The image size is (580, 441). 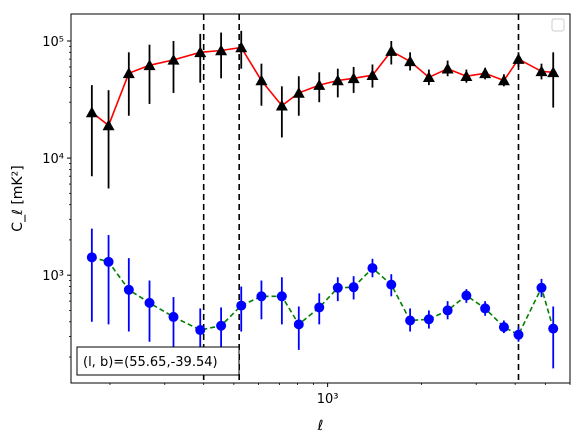 I want to click on annotation-box: (l, b)=(55.65,-39.54), so click(x=158, y=361).